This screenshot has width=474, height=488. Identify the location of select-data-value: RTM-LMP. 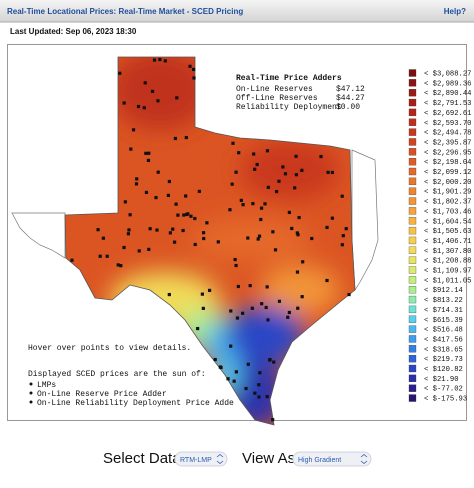
(196, 460).